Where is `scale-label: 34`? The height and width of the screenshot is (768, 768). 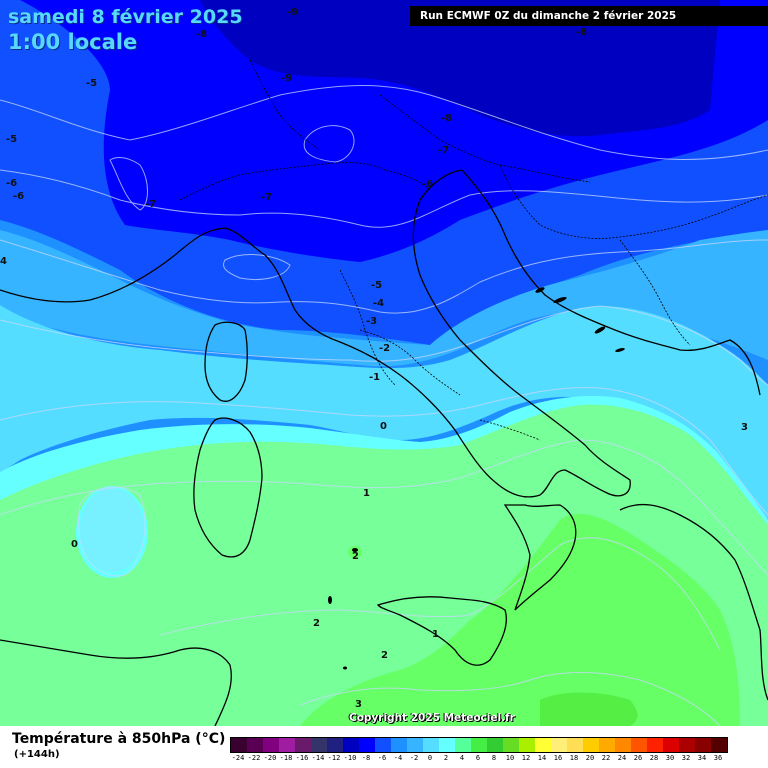
scale-label: 34 is located at coordinates (702, 758).